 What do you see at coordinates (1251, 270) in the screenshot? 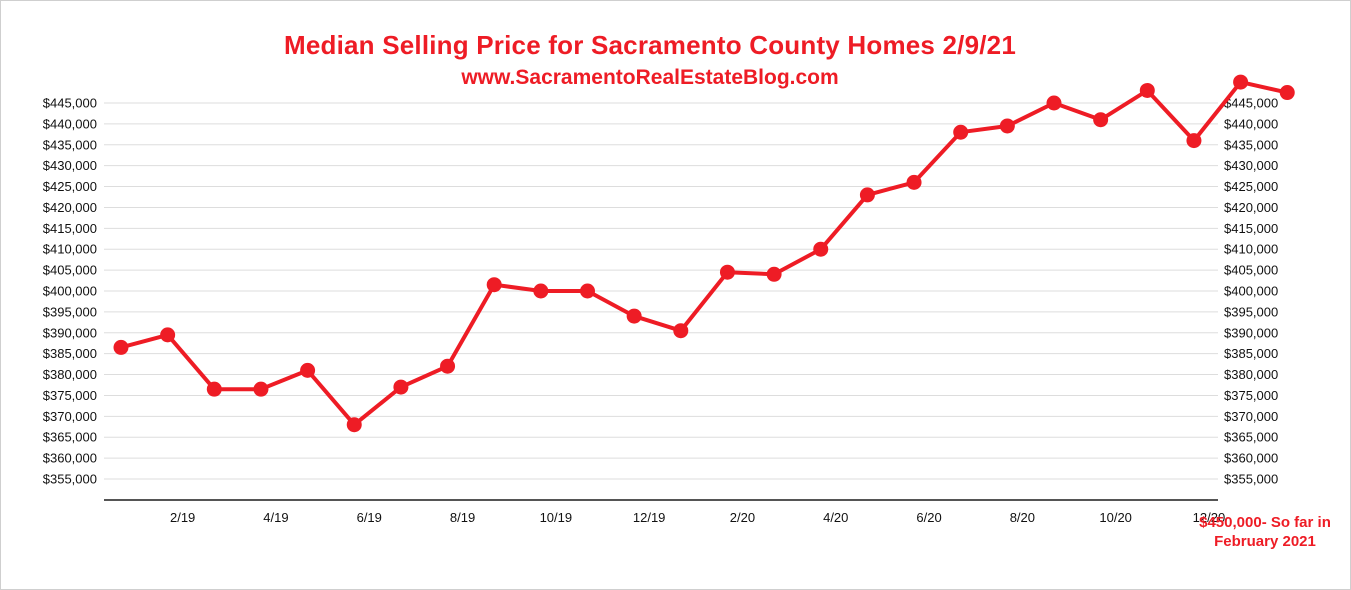
I see `y-tick-label-right: $405,000` at bounding box center [1251, 270].